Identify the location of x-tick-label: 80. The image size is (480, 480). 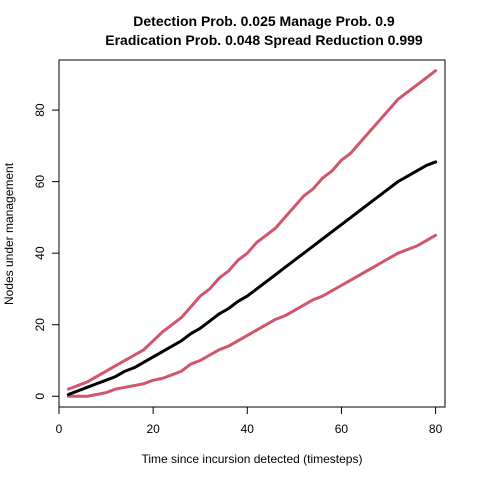
(436, 429).